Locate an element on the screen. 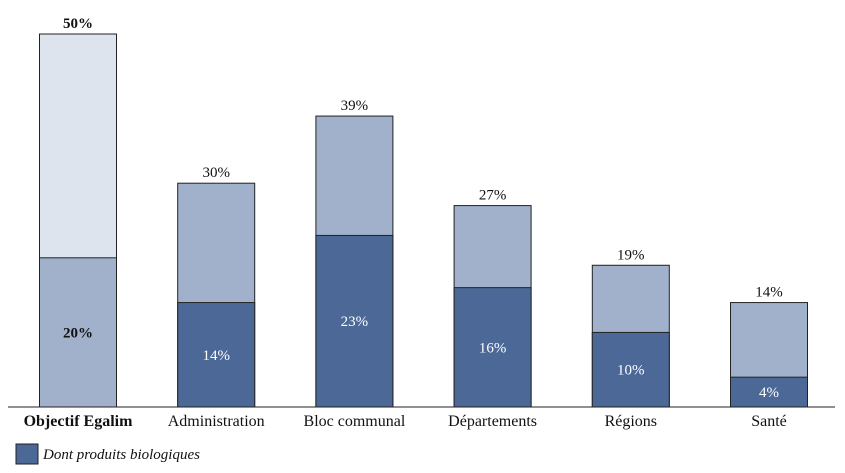 Image resolution: width=845 pixels, height=473 pixels. category-label: Départements is located at coordinates (492, 421).